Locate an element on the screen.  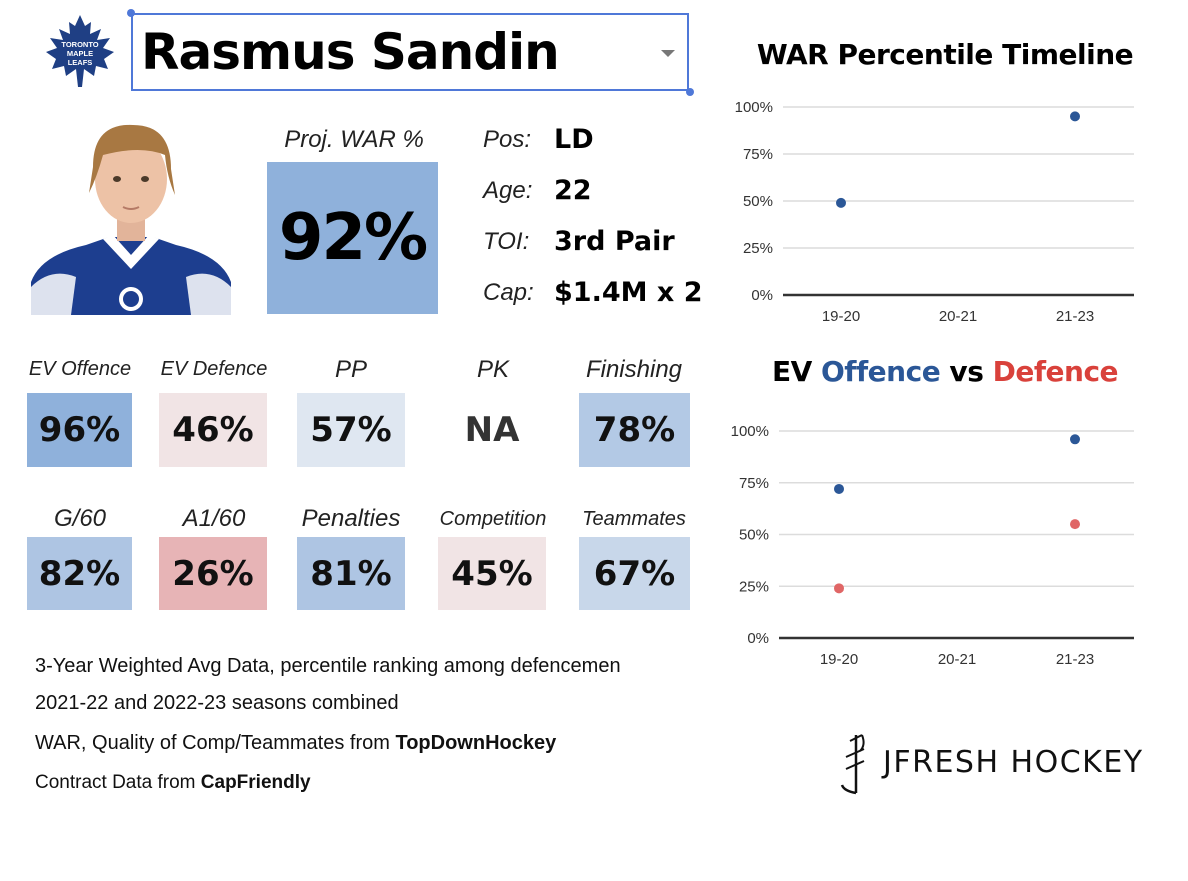
stat-label-pk: PK is located at coordinates (492, 369).